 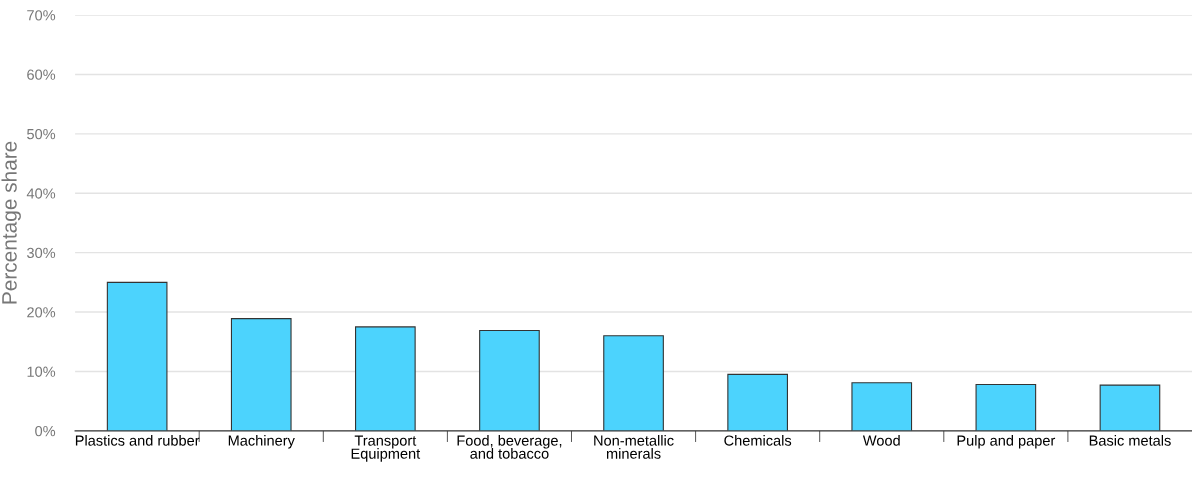 I want to click on x-tick-label: Pulp and paper, so click(x=1006, y=442).